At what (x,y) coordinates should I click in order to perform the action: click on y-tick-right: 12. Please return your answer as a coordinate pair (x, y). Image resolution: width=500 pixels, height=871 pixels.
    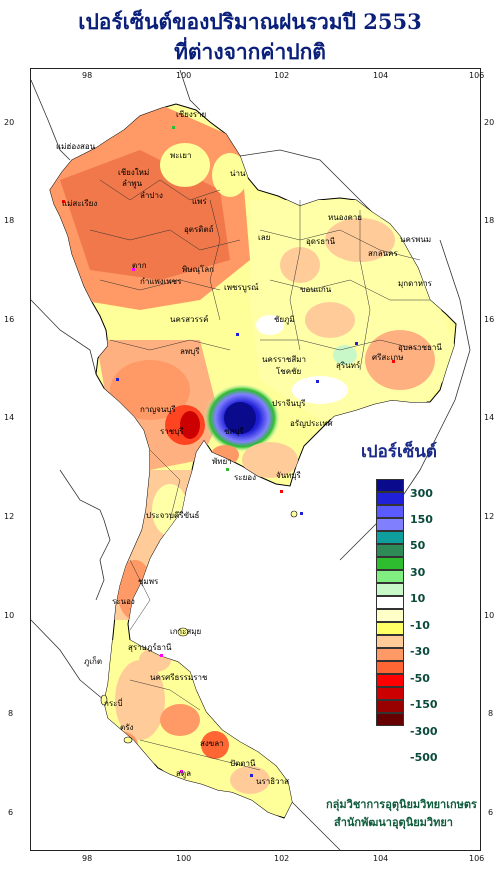
    Looking at the image, I should click on (489, 516).